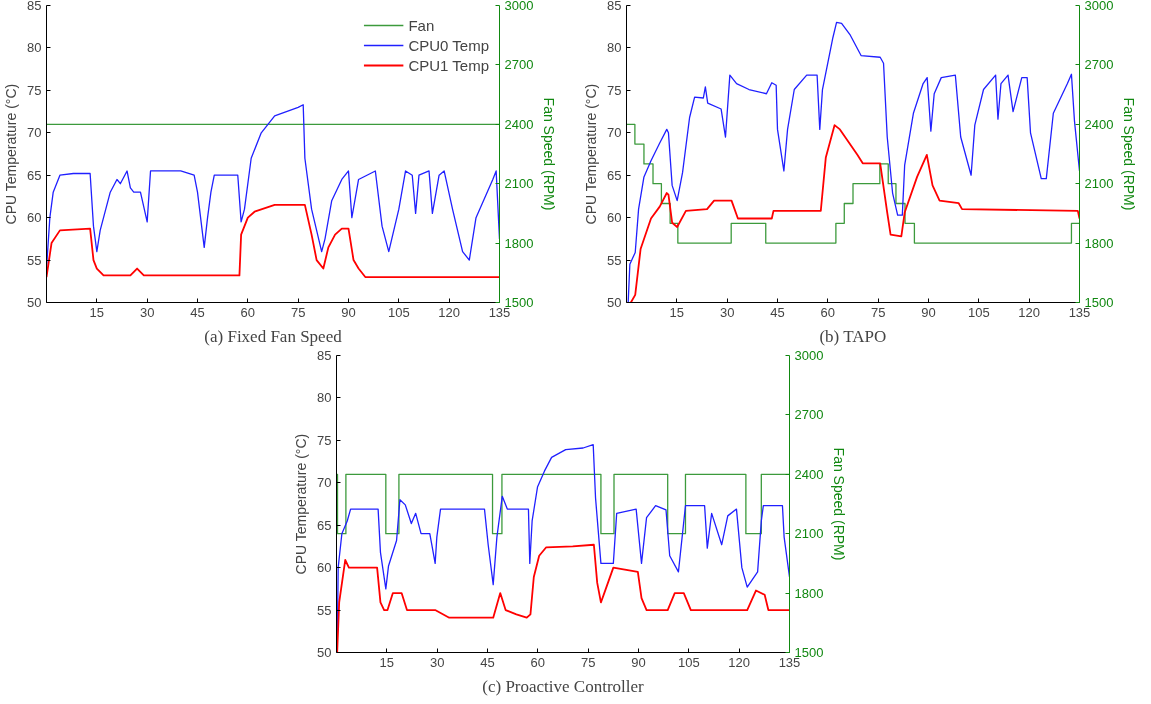  What do you see at coordinates (448, 45) in the screenshot?
I see `legend-label: CPU0 Temp` at bounding box center [448, 45].